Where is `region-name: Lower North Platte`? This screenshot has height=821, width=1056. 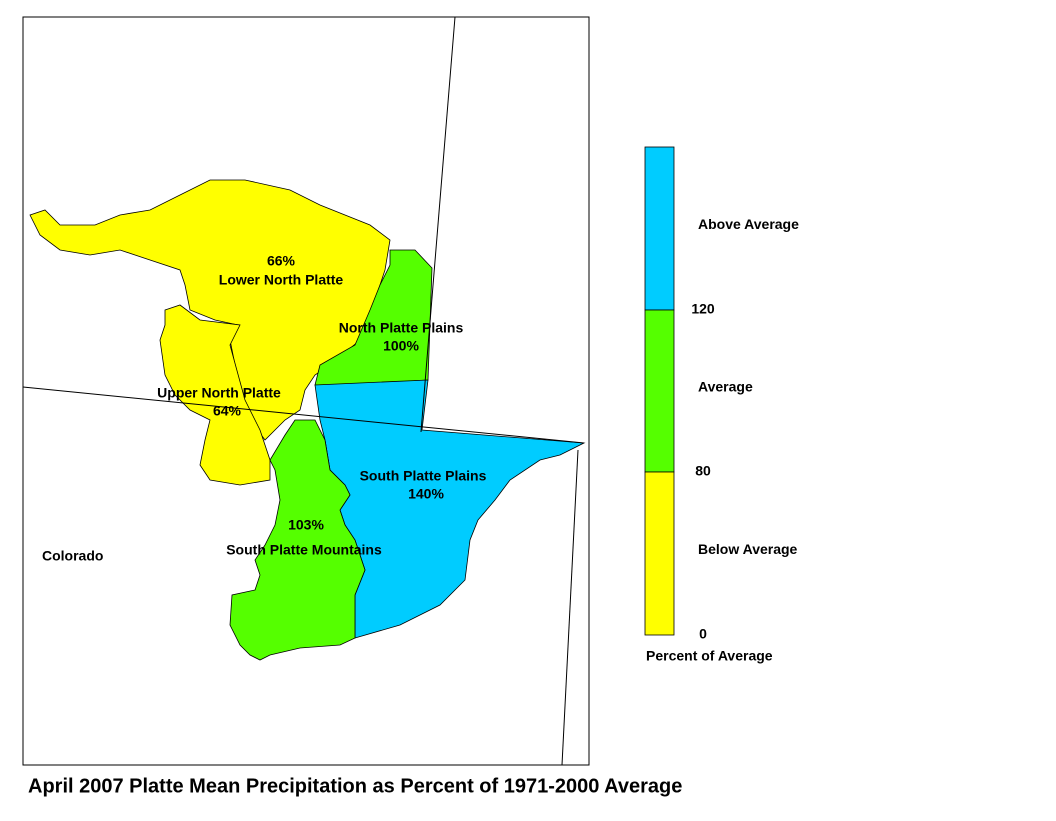
region-name: Lower North Platte is located at coordinates (281, 280).